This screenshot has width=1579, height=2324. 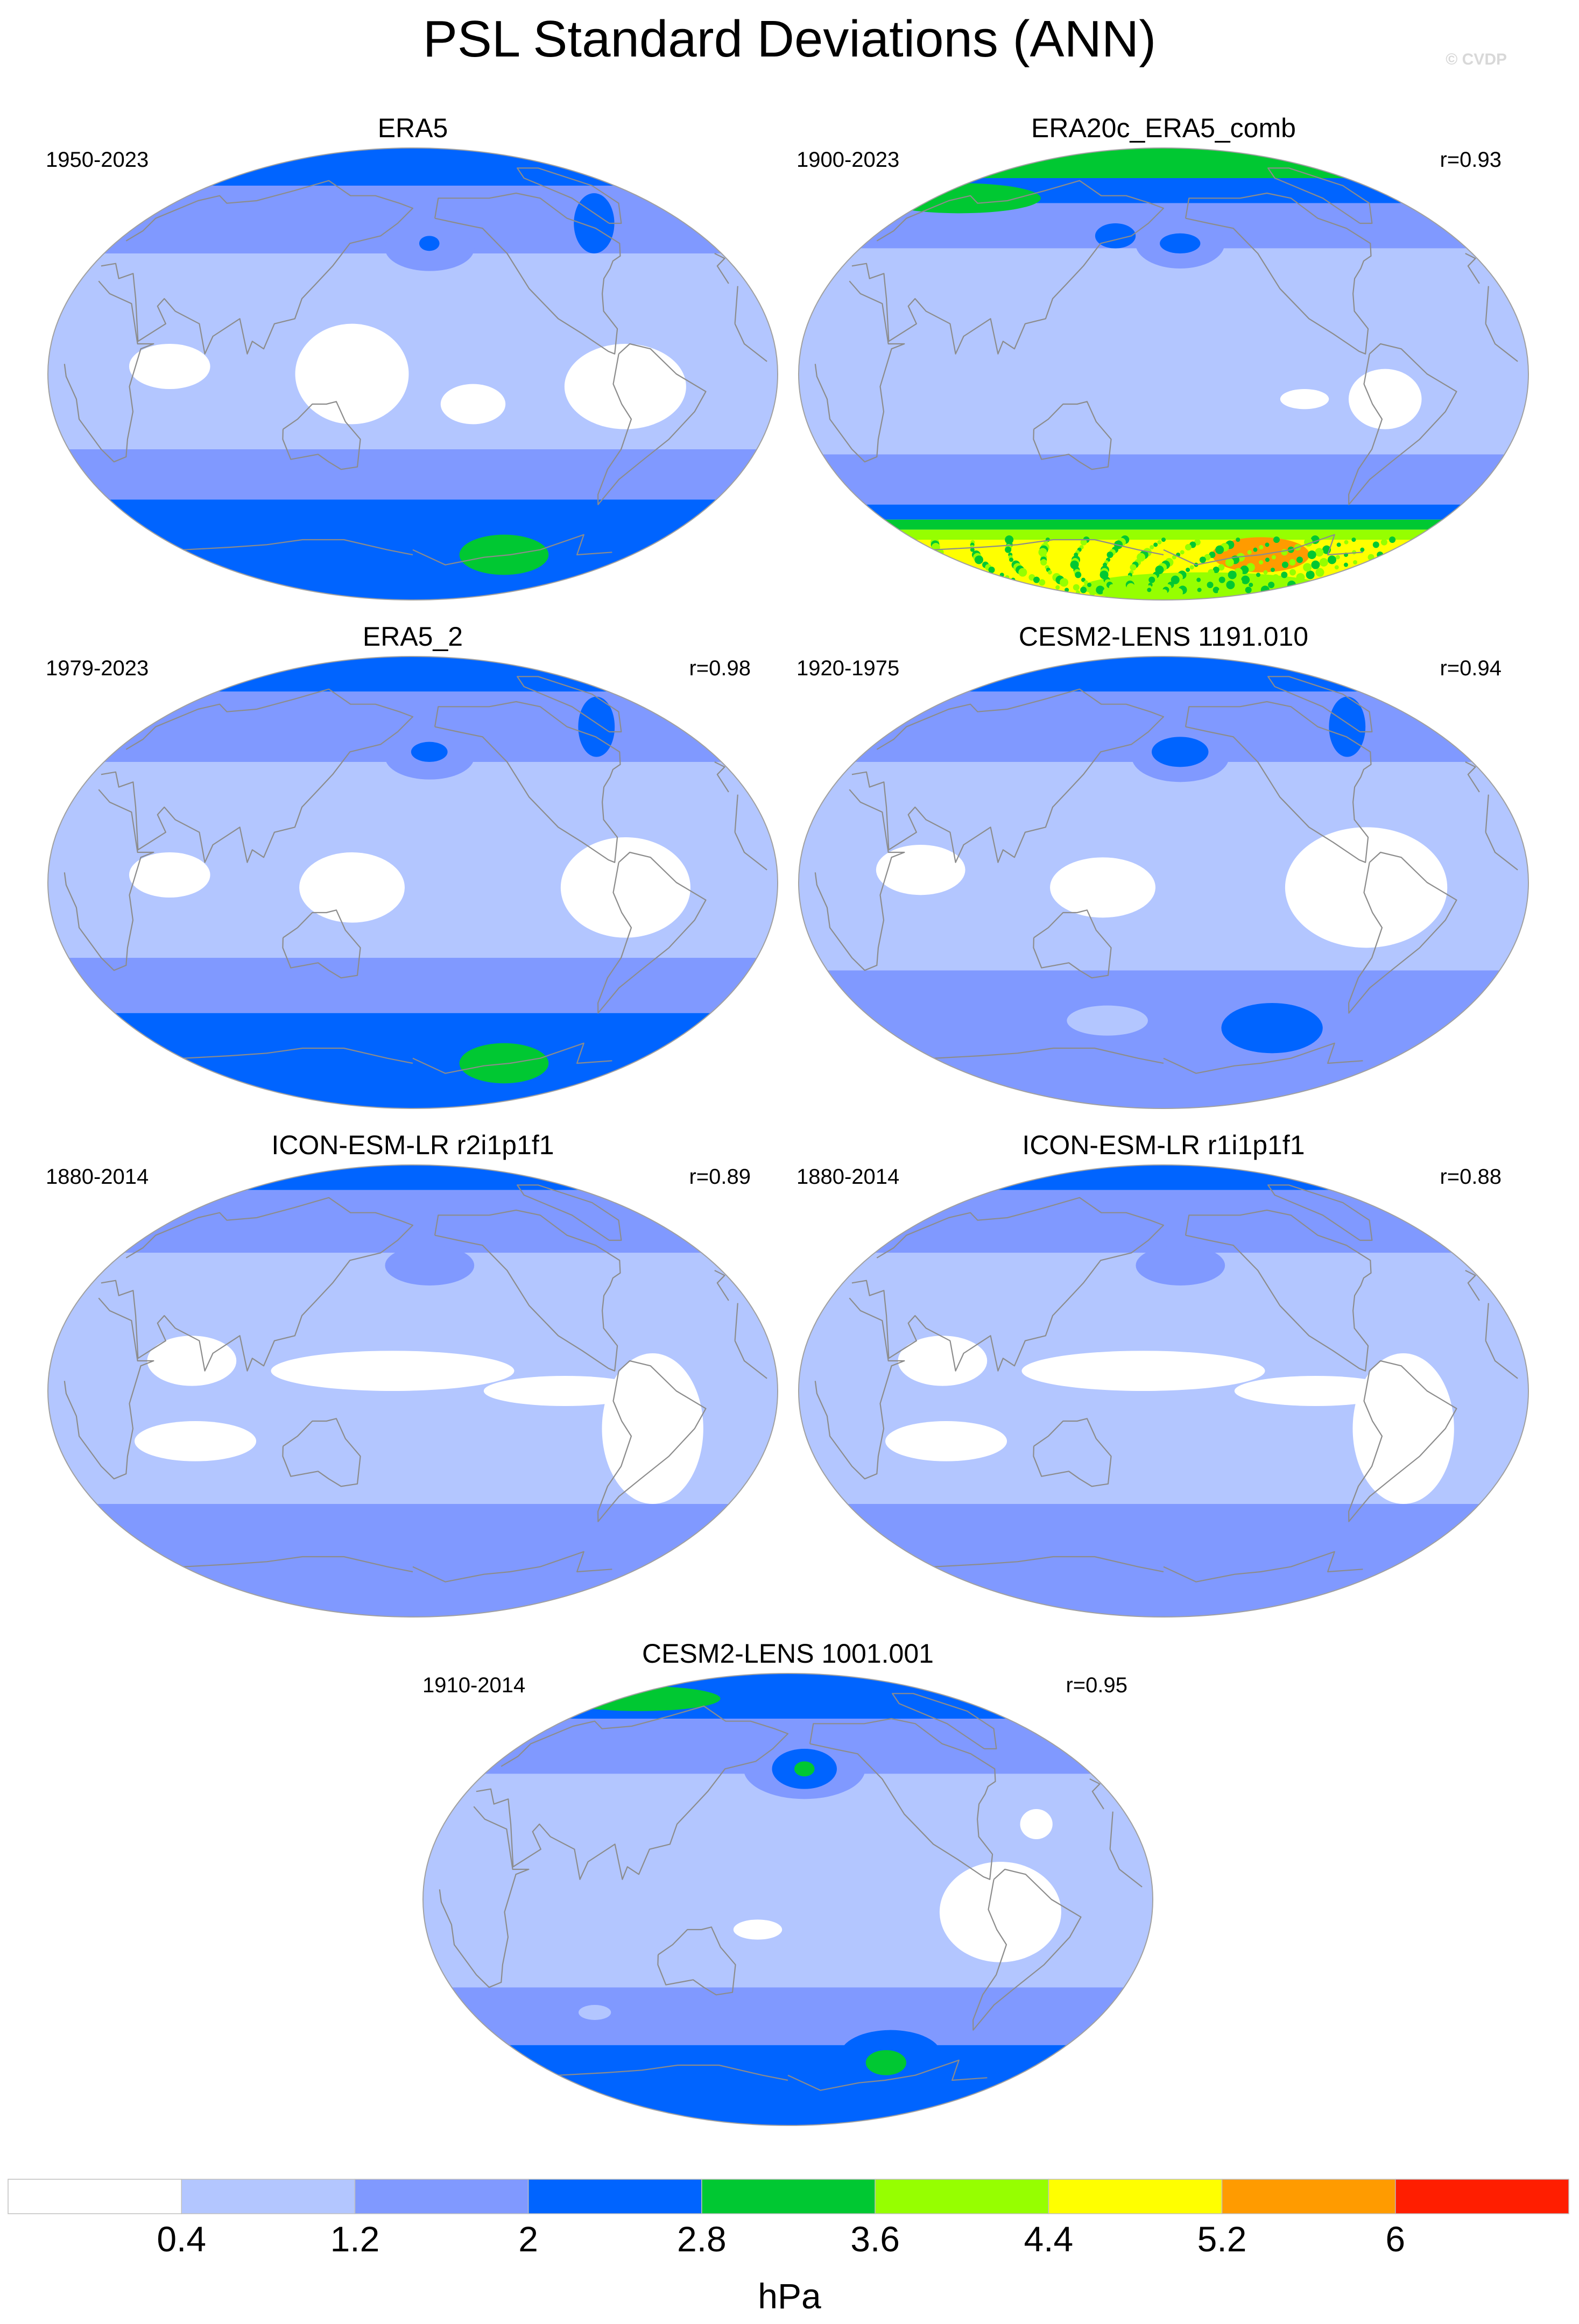 I want to click on map-panel-icon_r1: ICON-ESM-LR r1i1p1f1 1880-2014 r=0.88, so click(x=1162, y=1373).